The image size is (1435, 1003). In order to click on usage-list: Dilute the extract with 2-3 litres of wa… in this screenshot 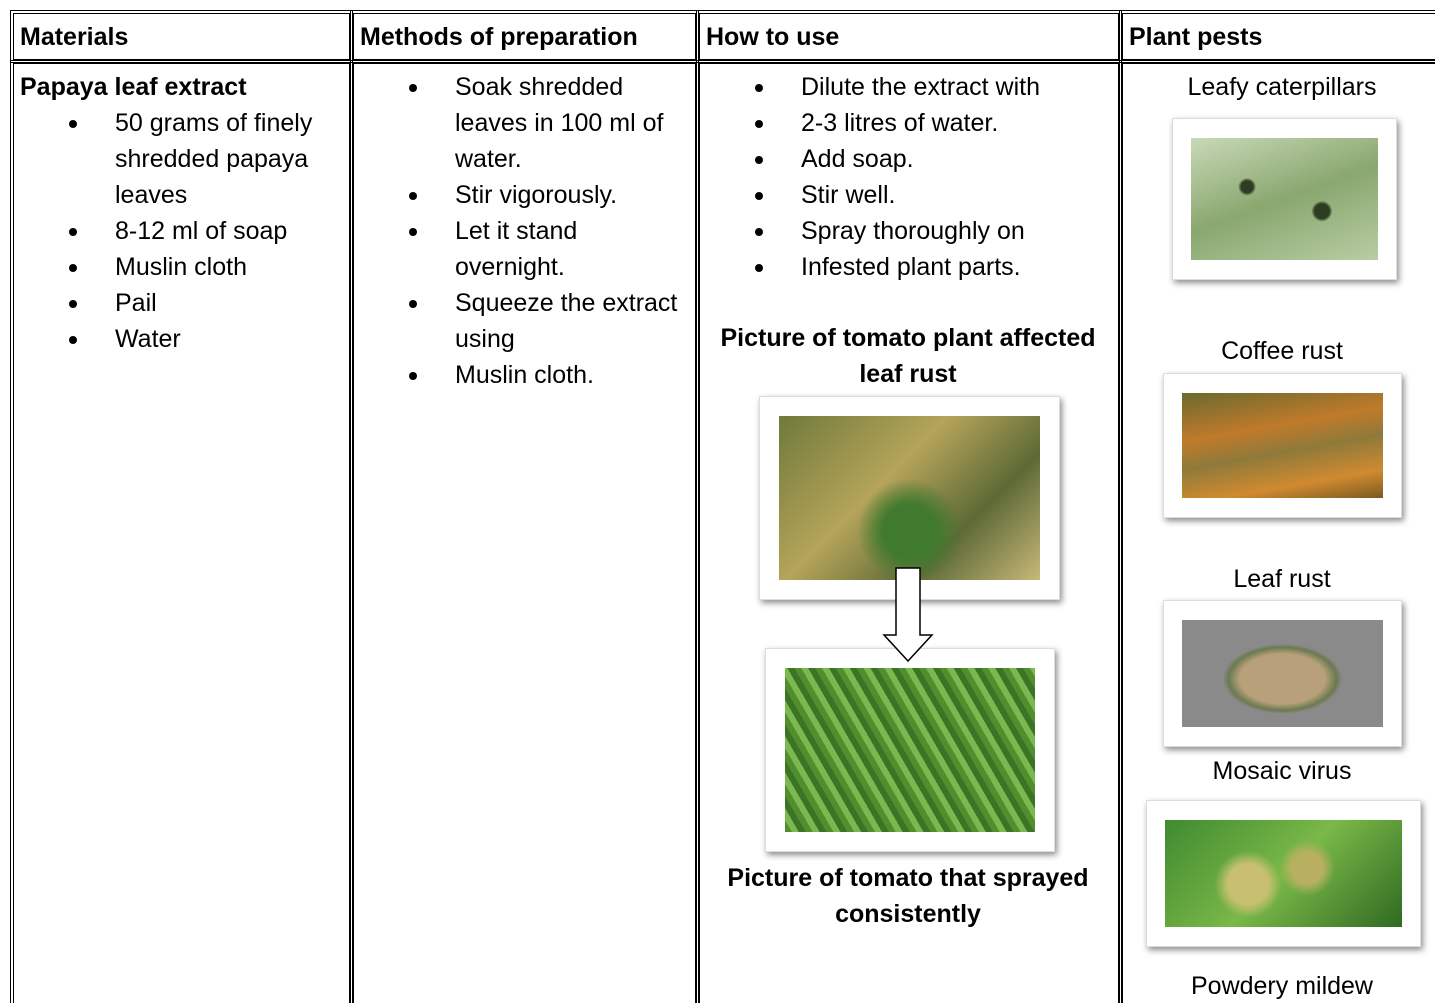, I will do `click(933, 177)`.